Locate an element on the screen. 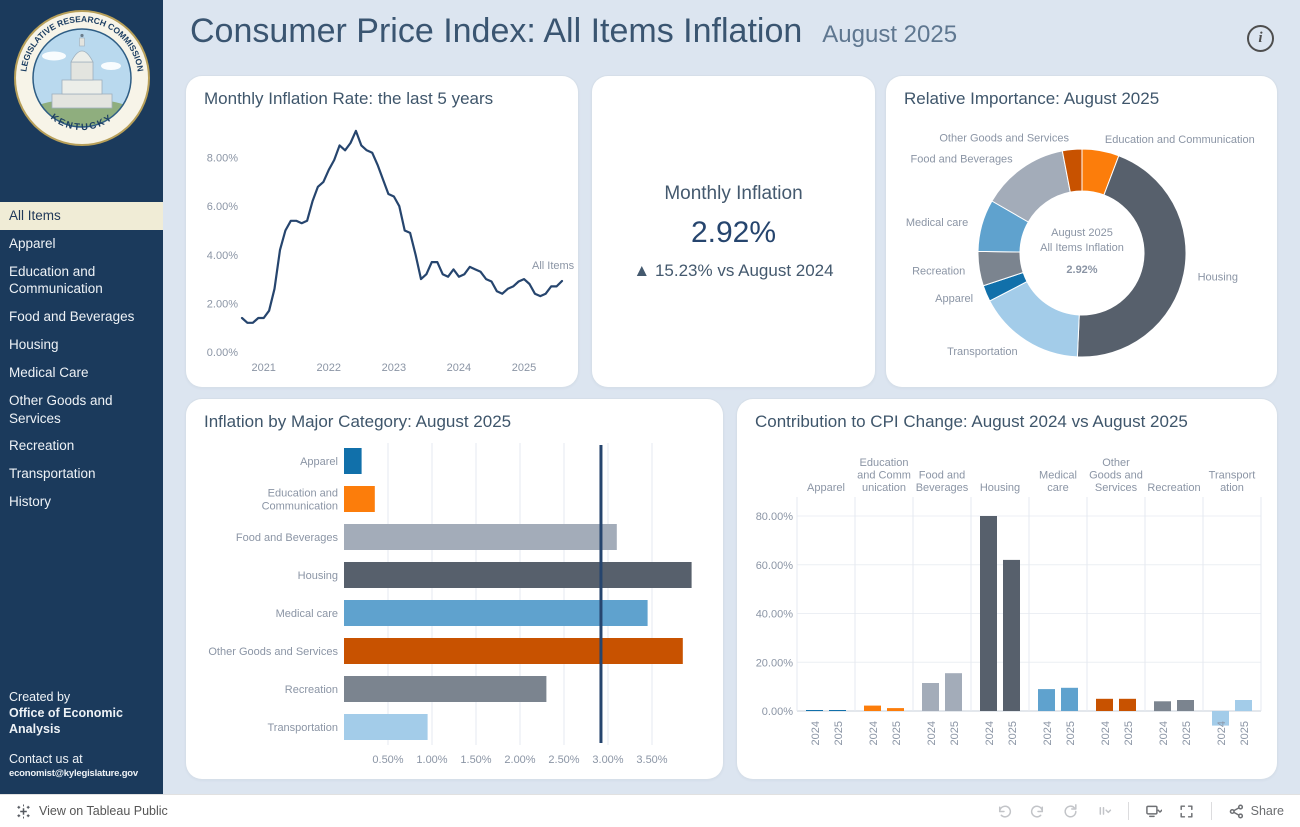 This screenshot has height=827, width=1300. inflation-line is located at coordinates (402, 226).